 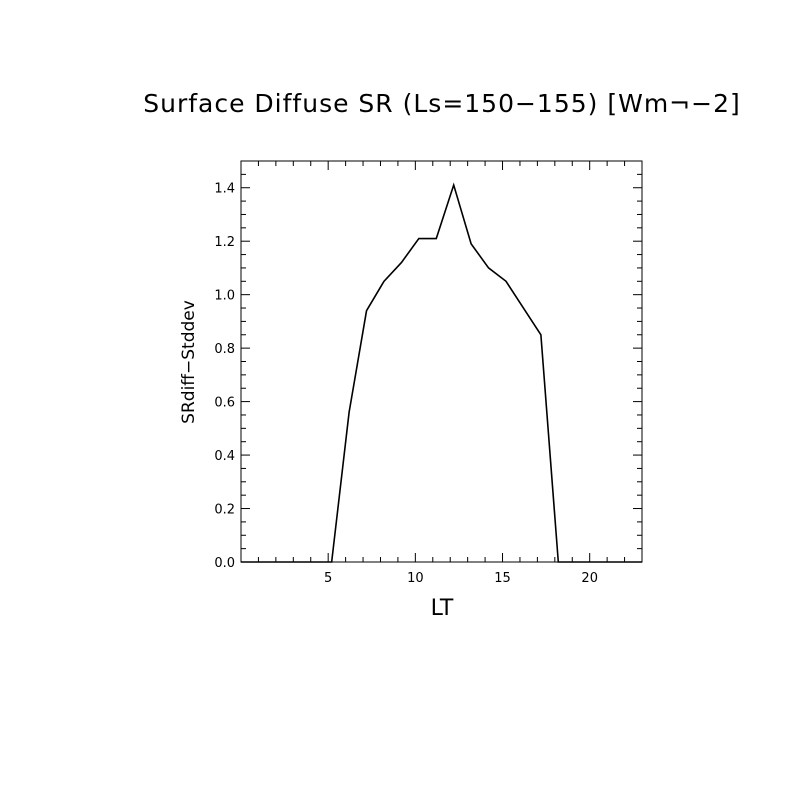 I want to click on chart-title: Surface Diffuse SR (Ls=150−155) [Wm¬−2], so click(x=441, y=103).